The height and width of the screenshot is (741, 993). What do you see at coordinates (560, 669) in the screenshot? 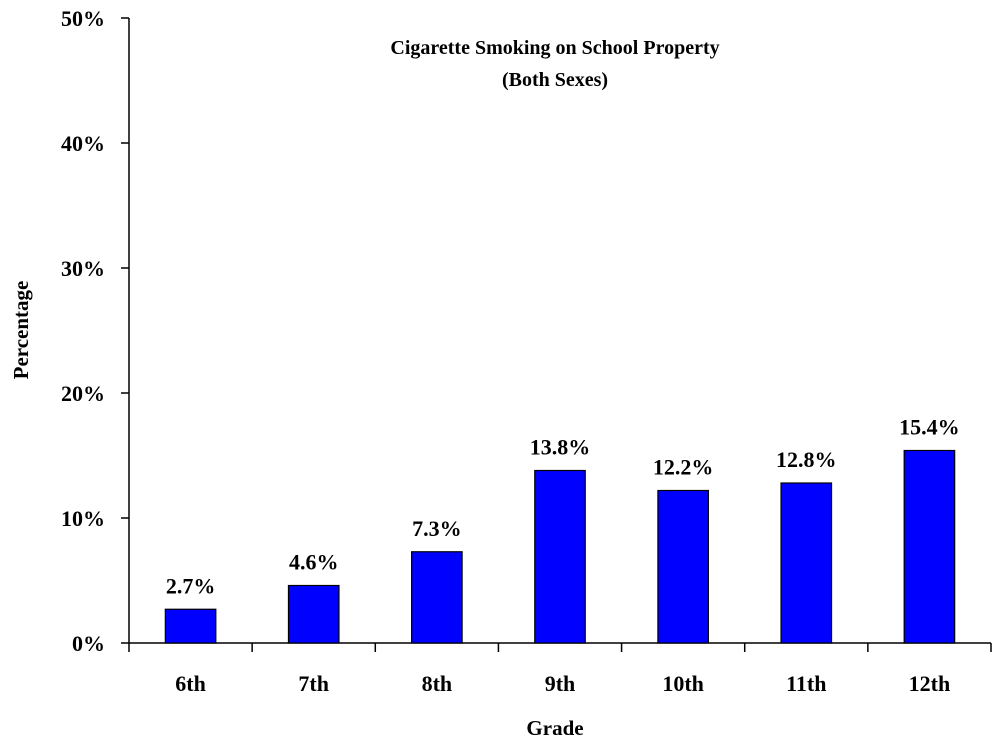
I see `x-axis: 6th 7th 8th 9th 10th 11th 12th` at bounding box center [560, 669].